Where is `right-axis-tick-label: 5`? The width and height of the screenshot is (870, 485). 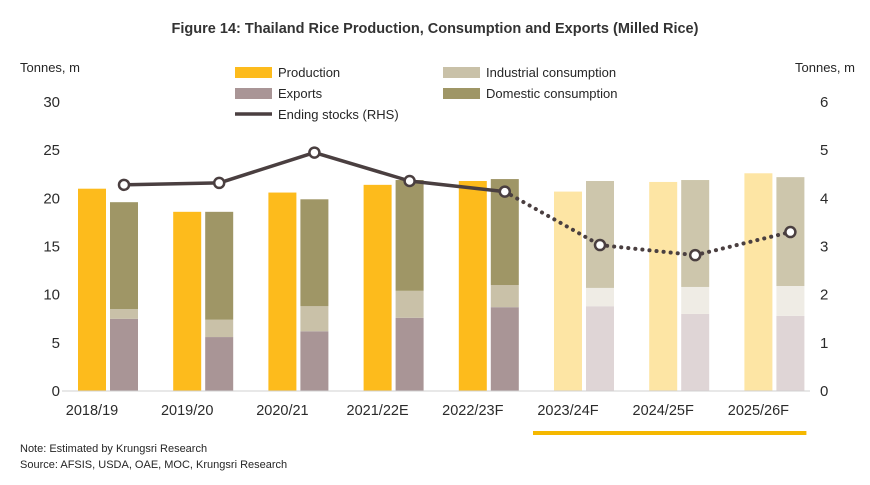
right-axis-tick-label: 5 is located at coordinates (824, 150).